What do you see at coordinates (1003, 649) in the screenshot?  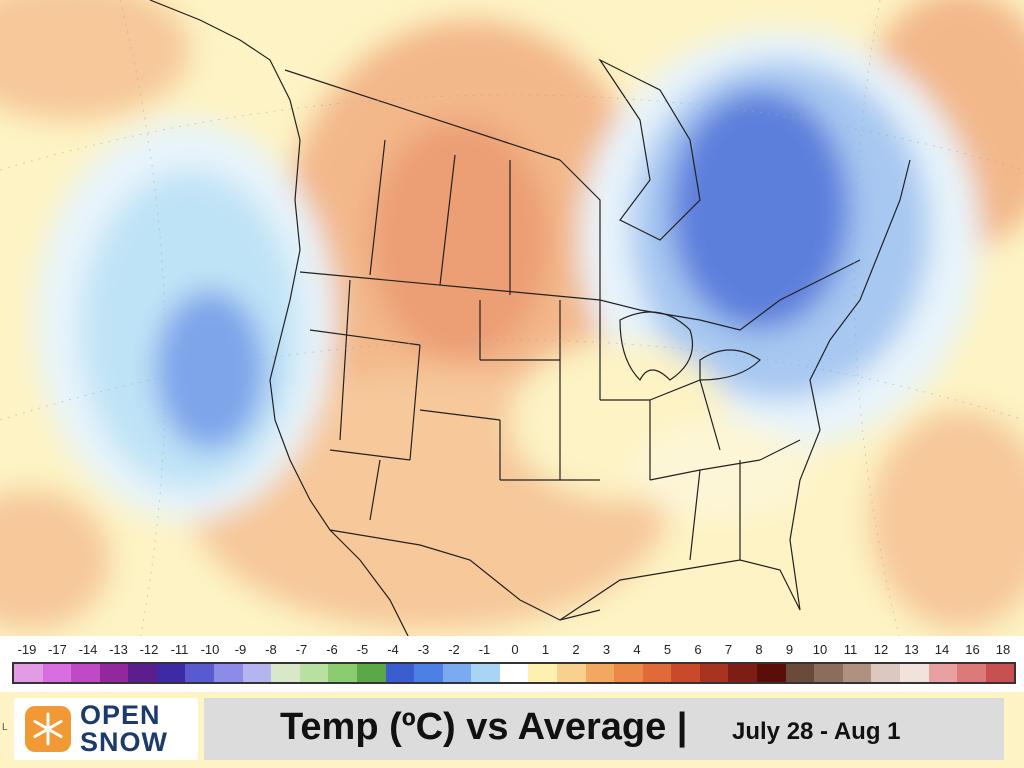 I see `legend-label: 18` at bounding box center [1003, 649].